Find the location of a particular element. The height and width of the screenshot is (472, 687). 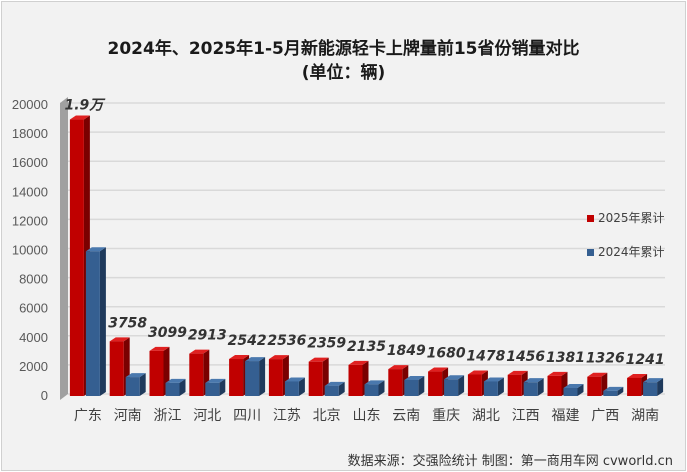

data-label: 2913 is located at coordinates (207, 336).